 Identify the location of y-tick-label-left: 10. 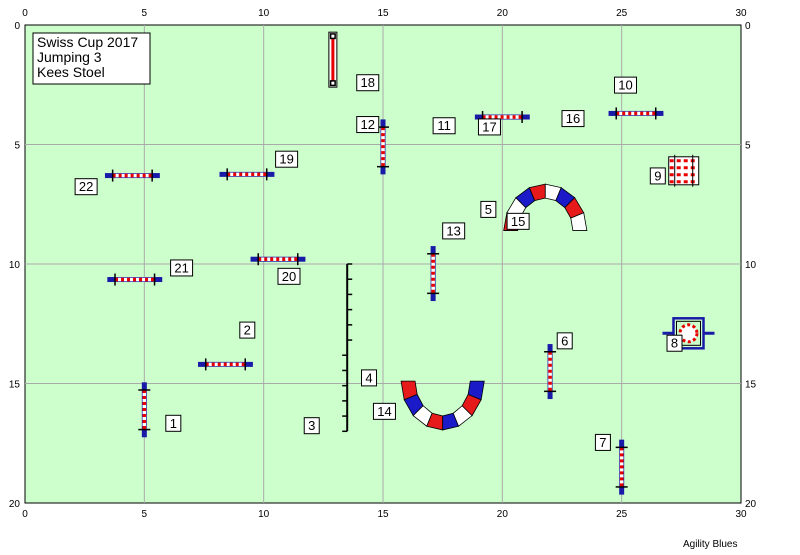
(15, 265).